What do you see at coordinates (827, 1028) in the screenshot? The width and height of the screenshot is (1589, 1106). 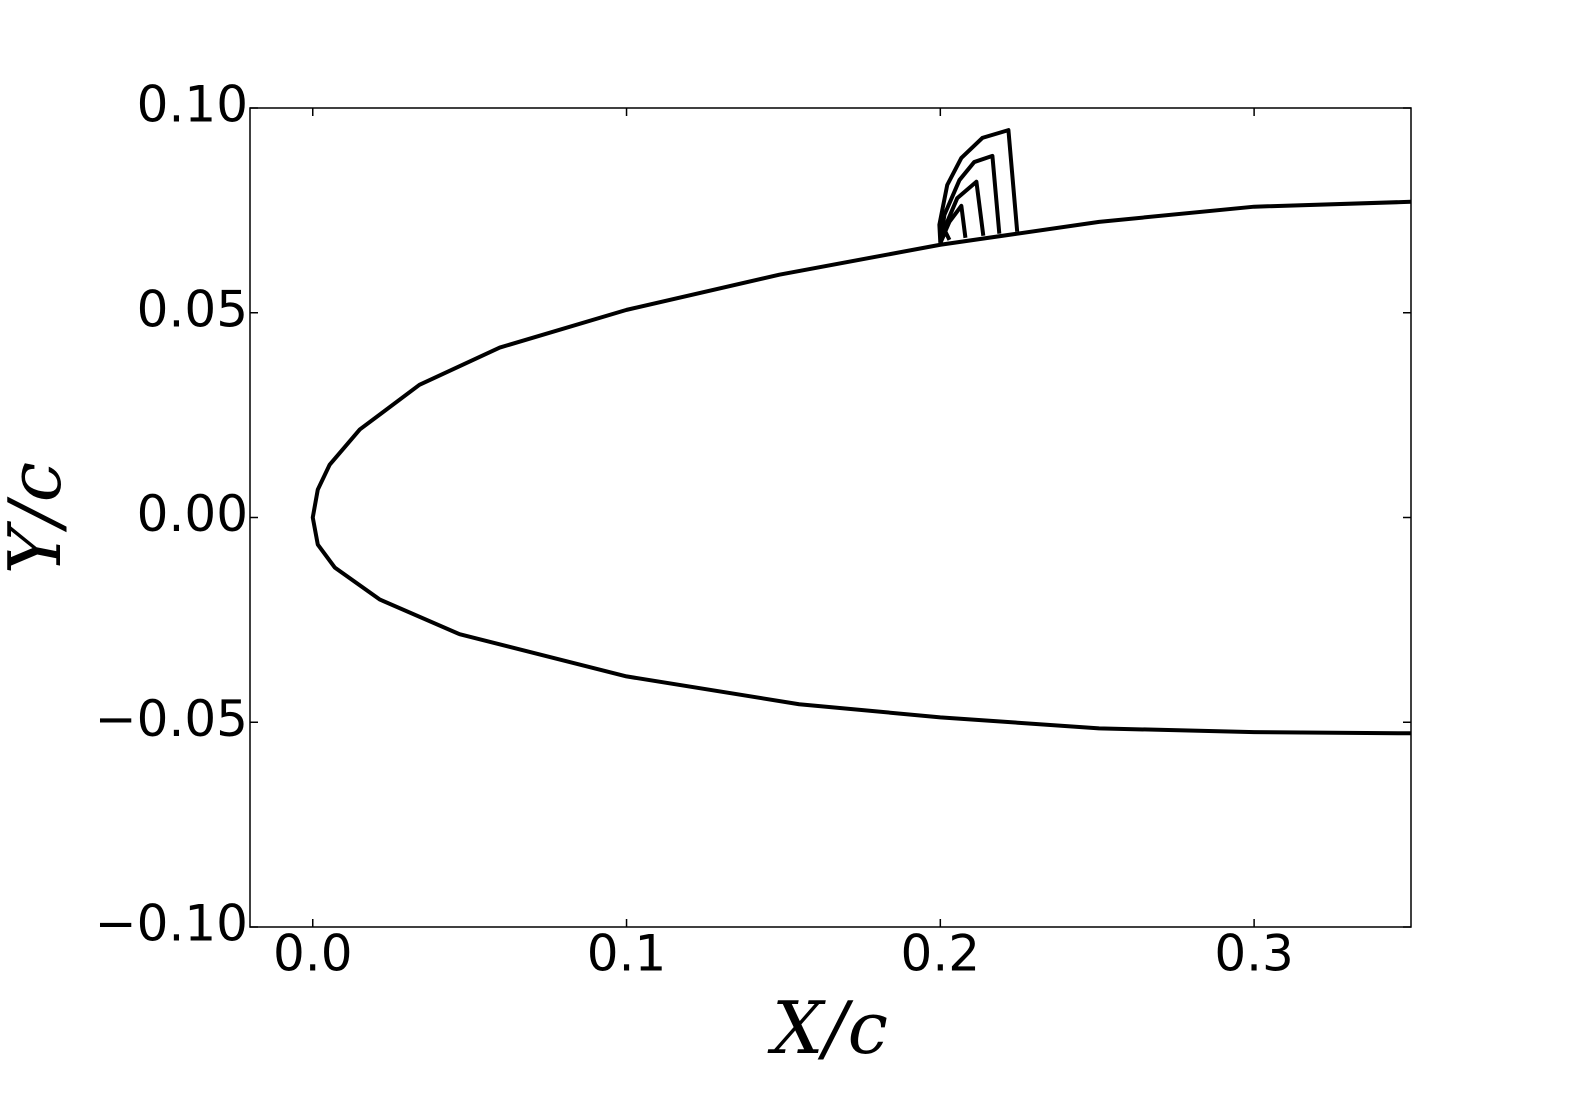 I see `x-axis-label: X/c` at bounding box center [827, 1028].